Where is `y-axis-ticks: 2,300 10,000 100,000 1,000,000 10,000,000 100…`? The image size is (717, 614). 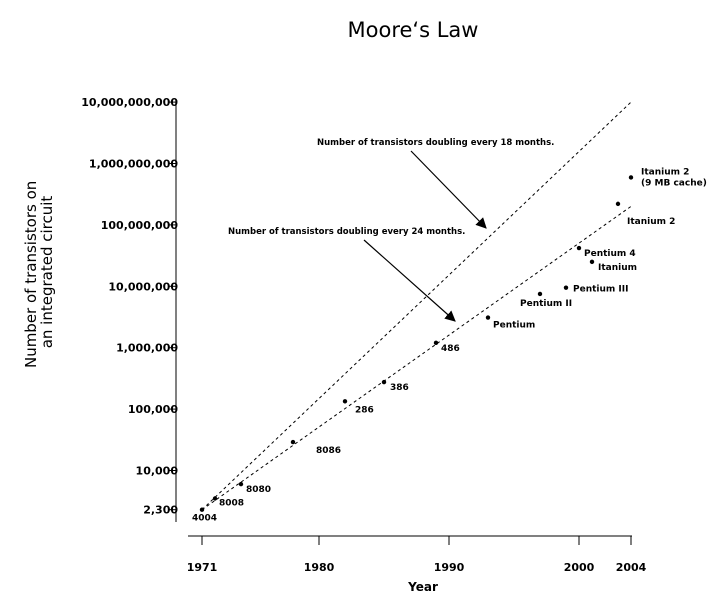 y-axis-ticks: 2,300 10,000 100,000 1,000,000 10,000,000 100… is located at coordinates (129, 306).